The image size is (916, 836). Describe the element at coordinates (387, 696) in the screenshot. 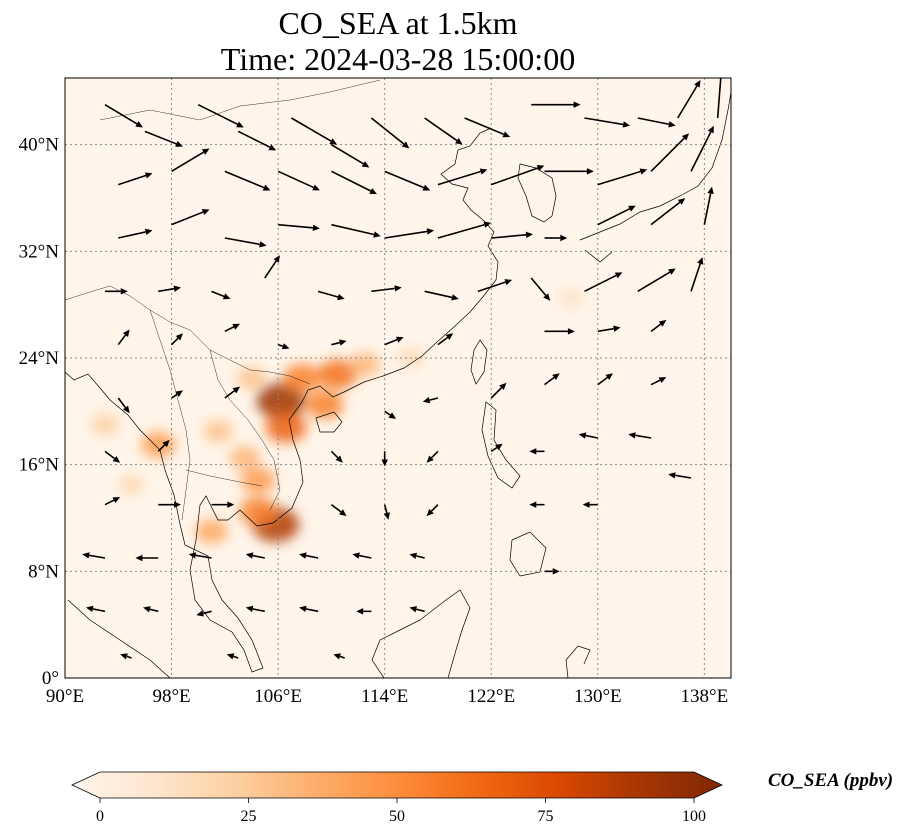

I see `longitude-axis: 90°E 98°E 106°E 114°E 122°E 130°E 138°E` at that location.